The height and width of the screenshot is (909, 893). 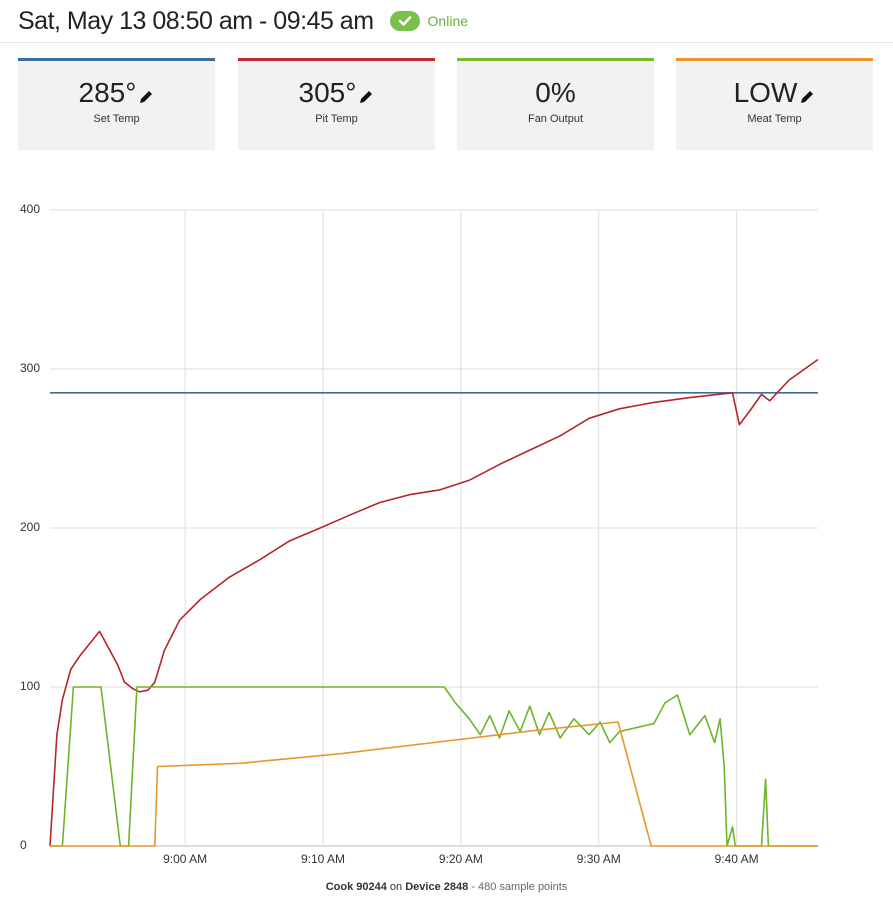 What do you see at coordinates (434, 784) in the screenshot?
I see `series-line` at bounding box center [434, 784].